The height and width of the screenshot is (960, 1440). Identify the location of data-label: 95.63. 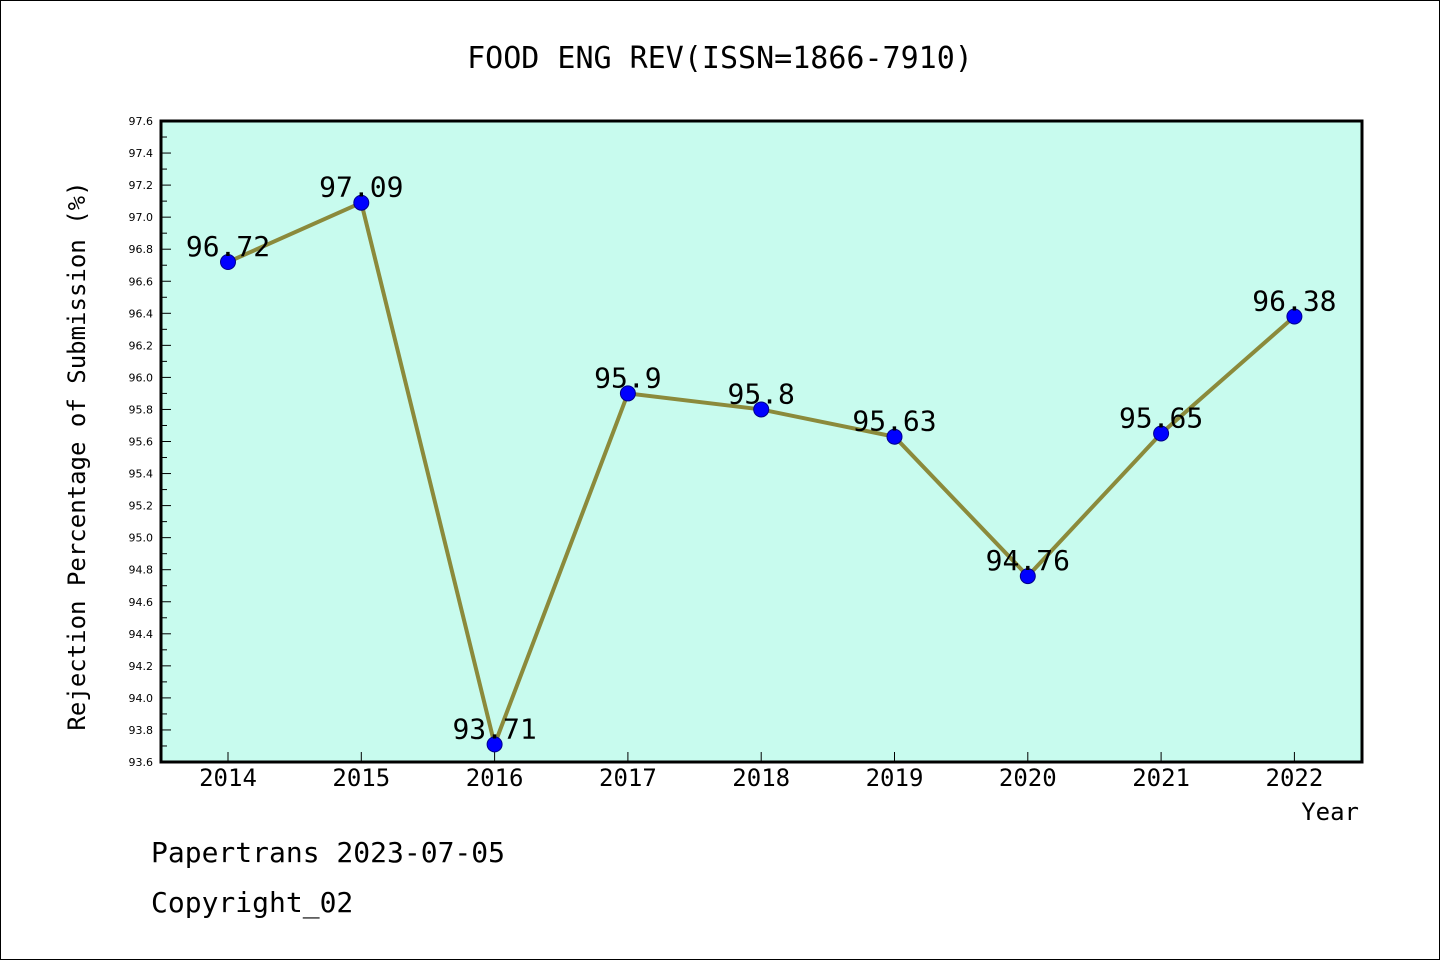
(894, 421).